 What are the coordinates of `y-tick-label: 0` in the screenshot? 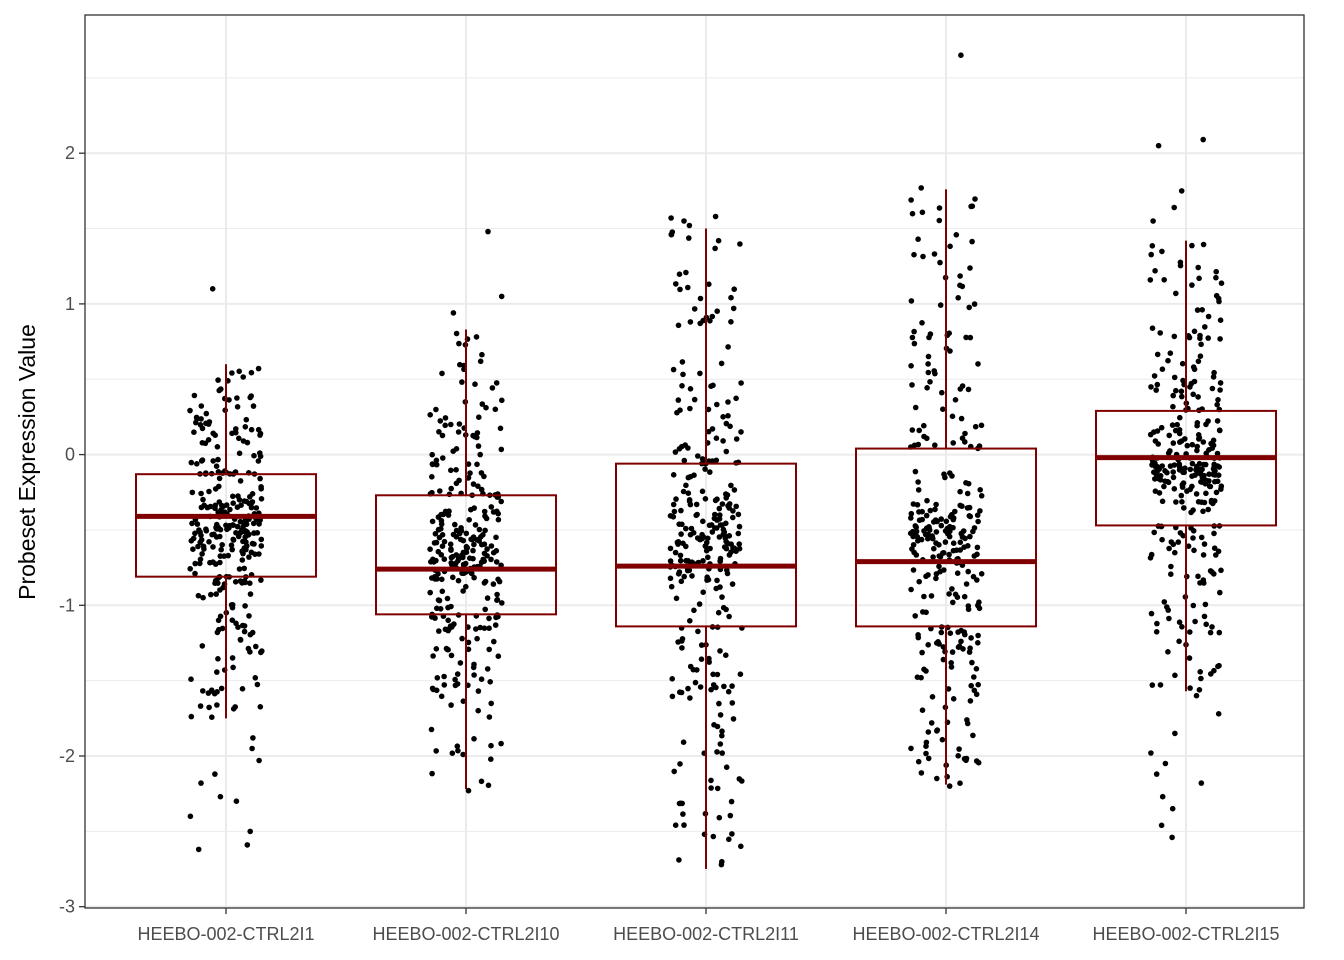 It's located at (70, 455).